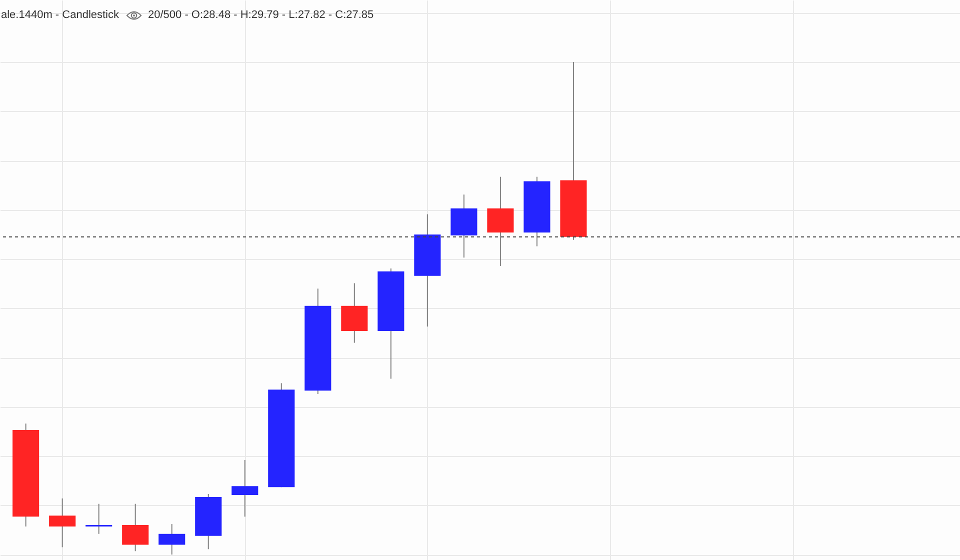  What do you see at coordinates (60, 15) in the screenshot?
I see `chart-title: ale.1440m - Candlestick` at bounding box center [60, 15].